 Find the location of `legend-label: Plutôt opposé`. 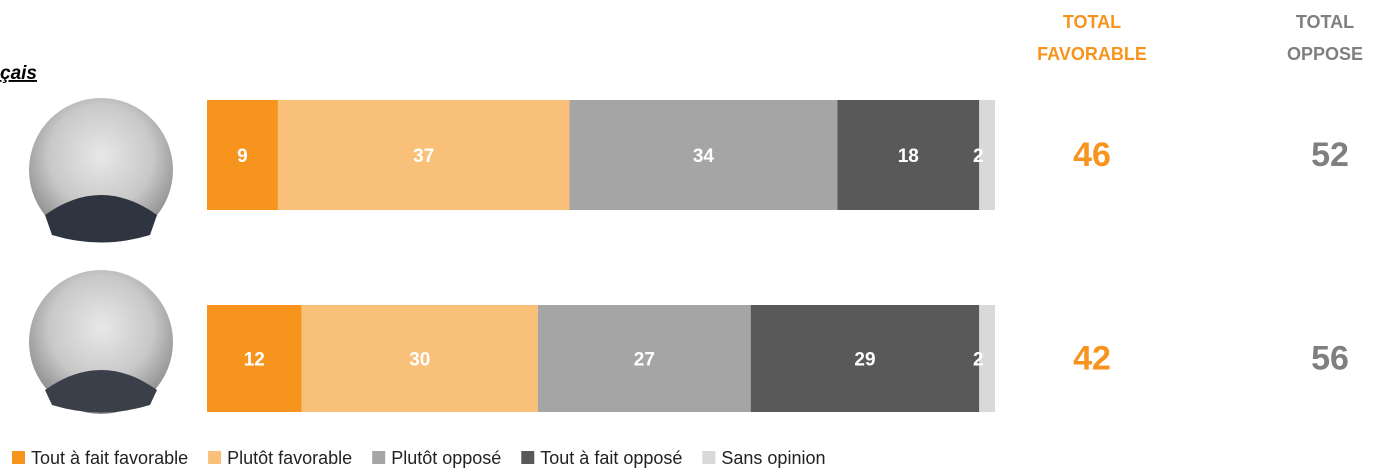

legend-label: Plutôt opposé is located at coordinates (446, 458).